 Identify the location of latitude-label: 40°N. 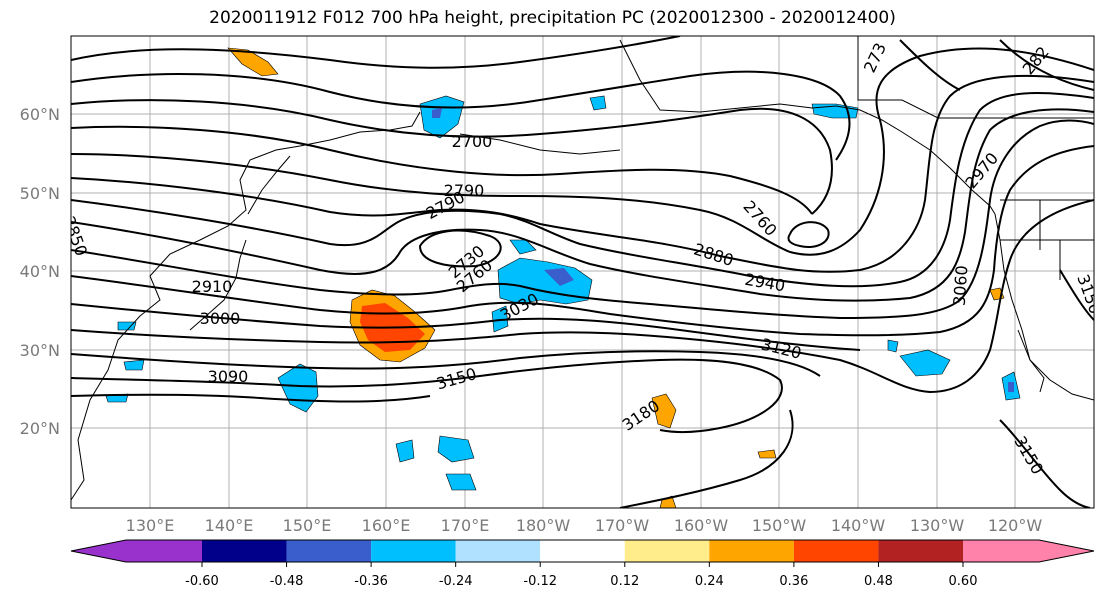
(40, 271).